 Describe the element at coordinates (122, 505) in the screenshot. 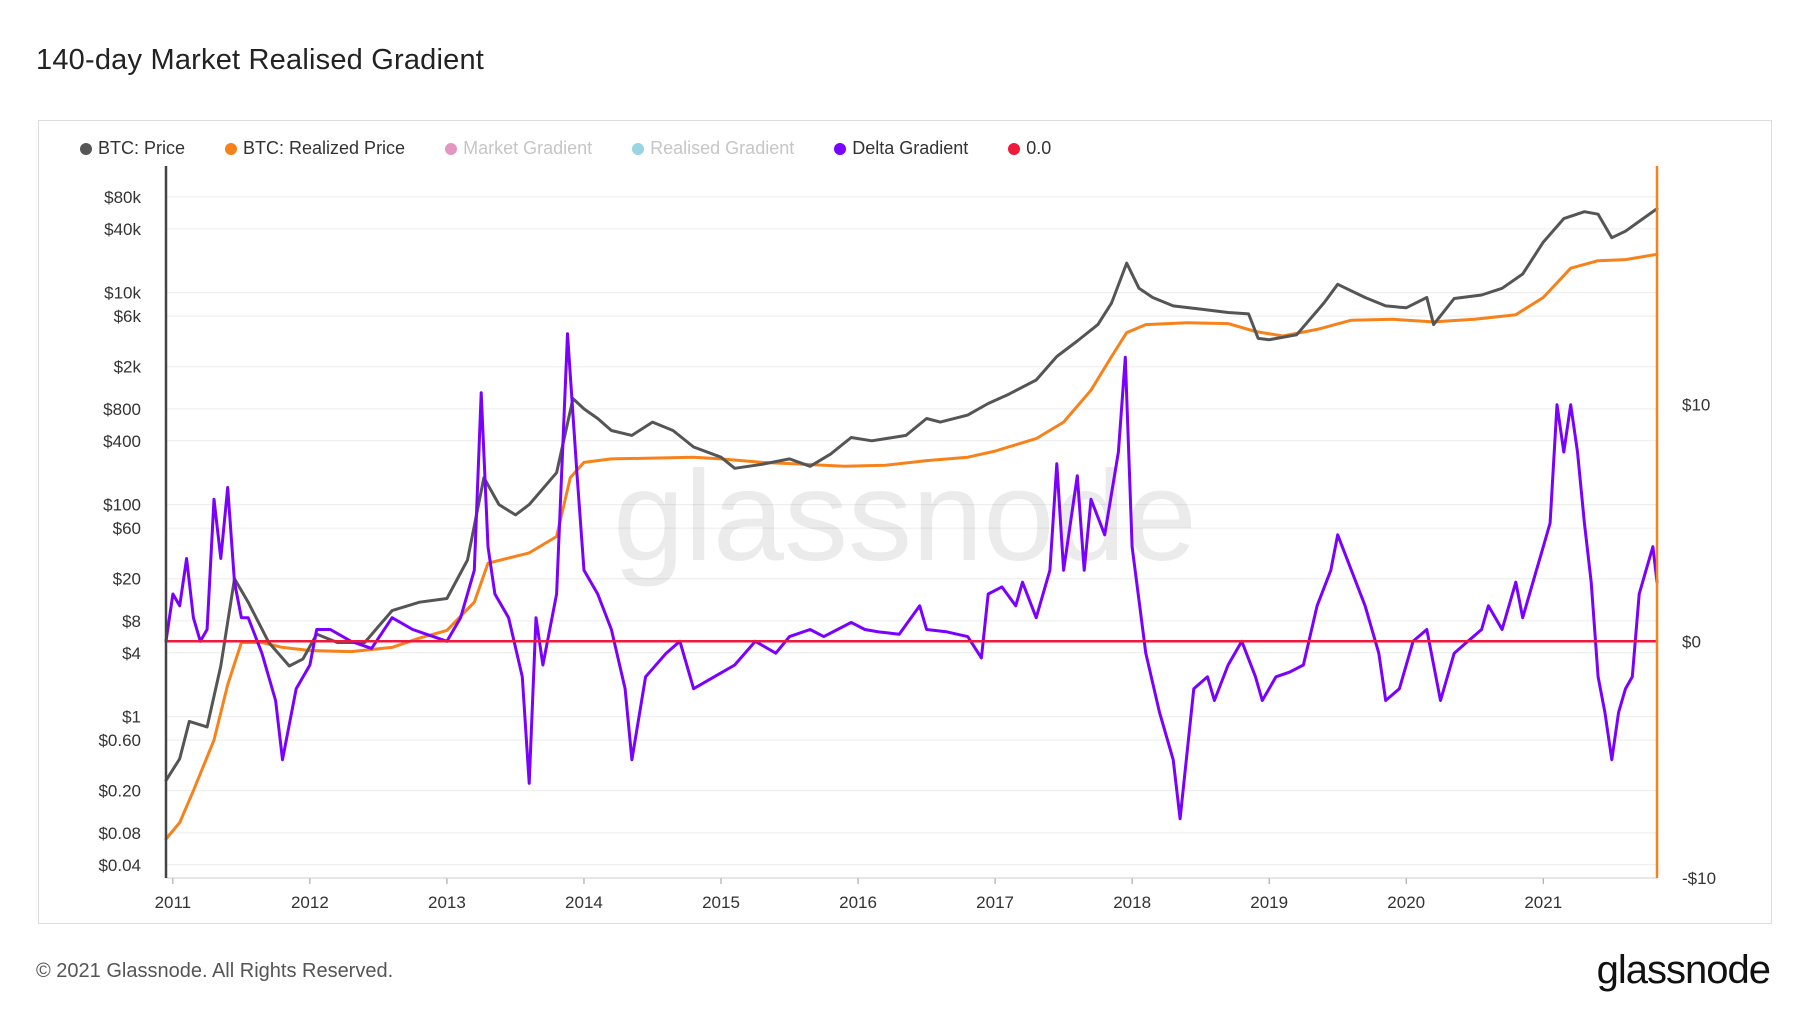

I see `y-left-tick-label: $100` at that location.